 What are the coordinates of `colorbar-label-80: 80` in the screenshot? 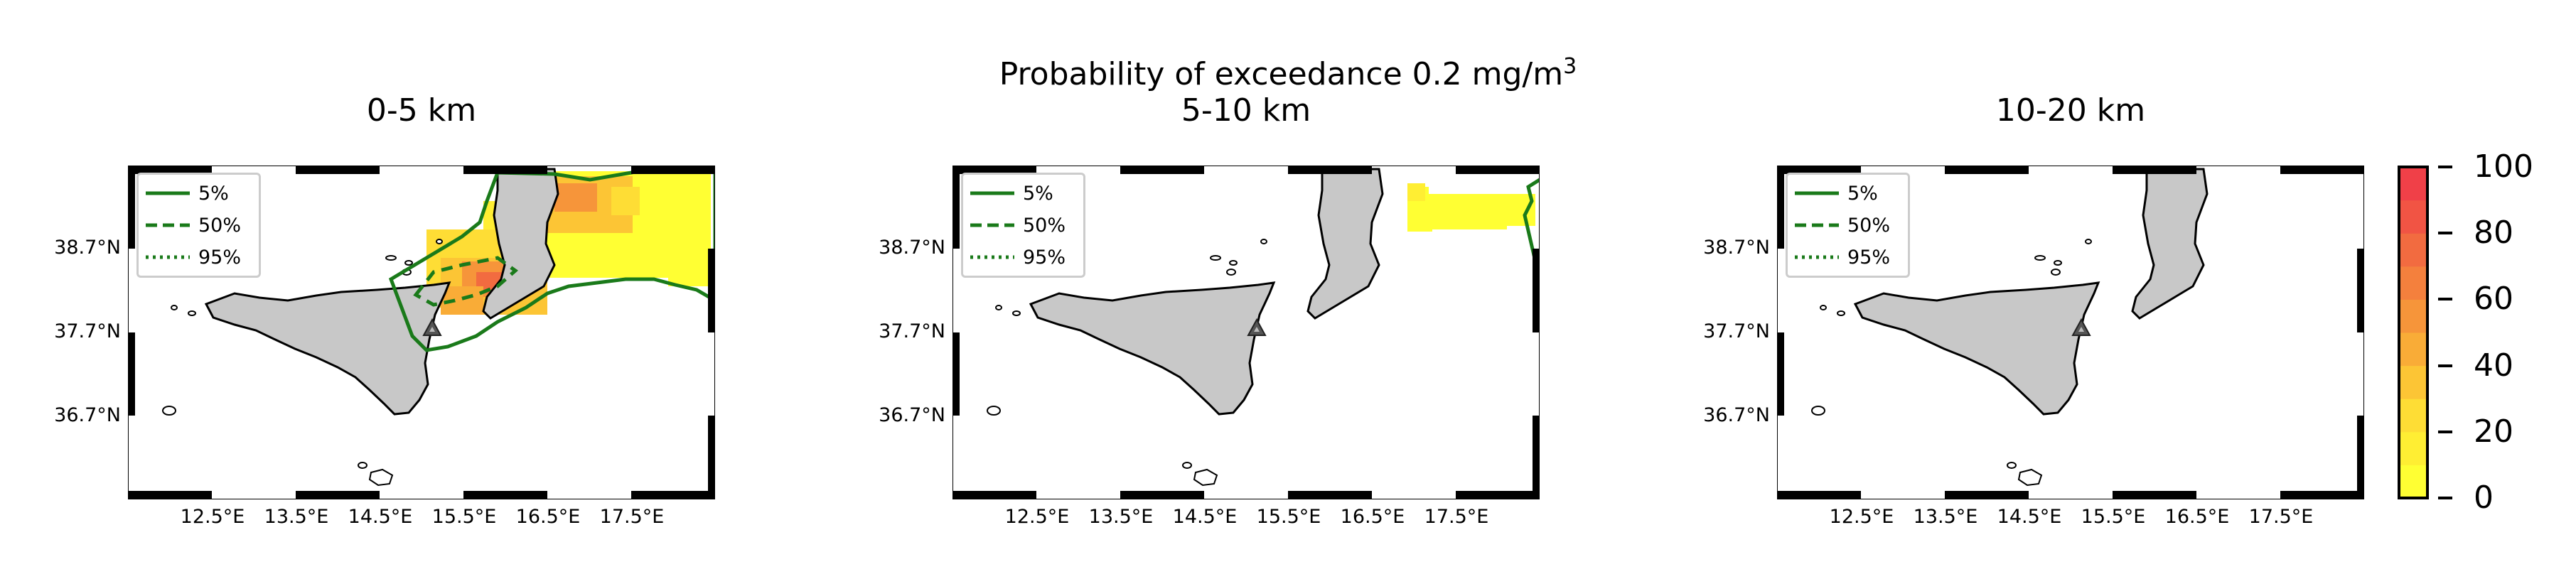 It's located at (2493, 233).